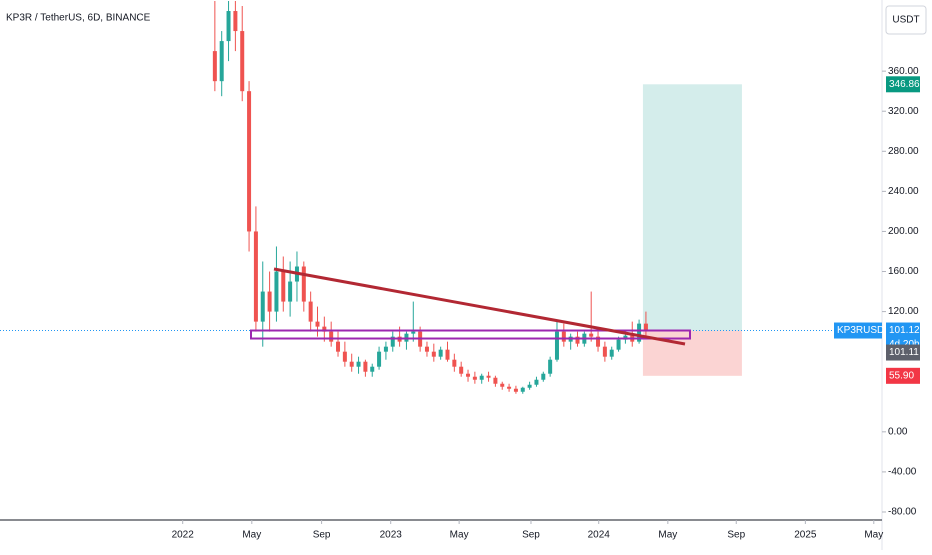  I want to click on x-tick-label: 2022, so click(183, 535).